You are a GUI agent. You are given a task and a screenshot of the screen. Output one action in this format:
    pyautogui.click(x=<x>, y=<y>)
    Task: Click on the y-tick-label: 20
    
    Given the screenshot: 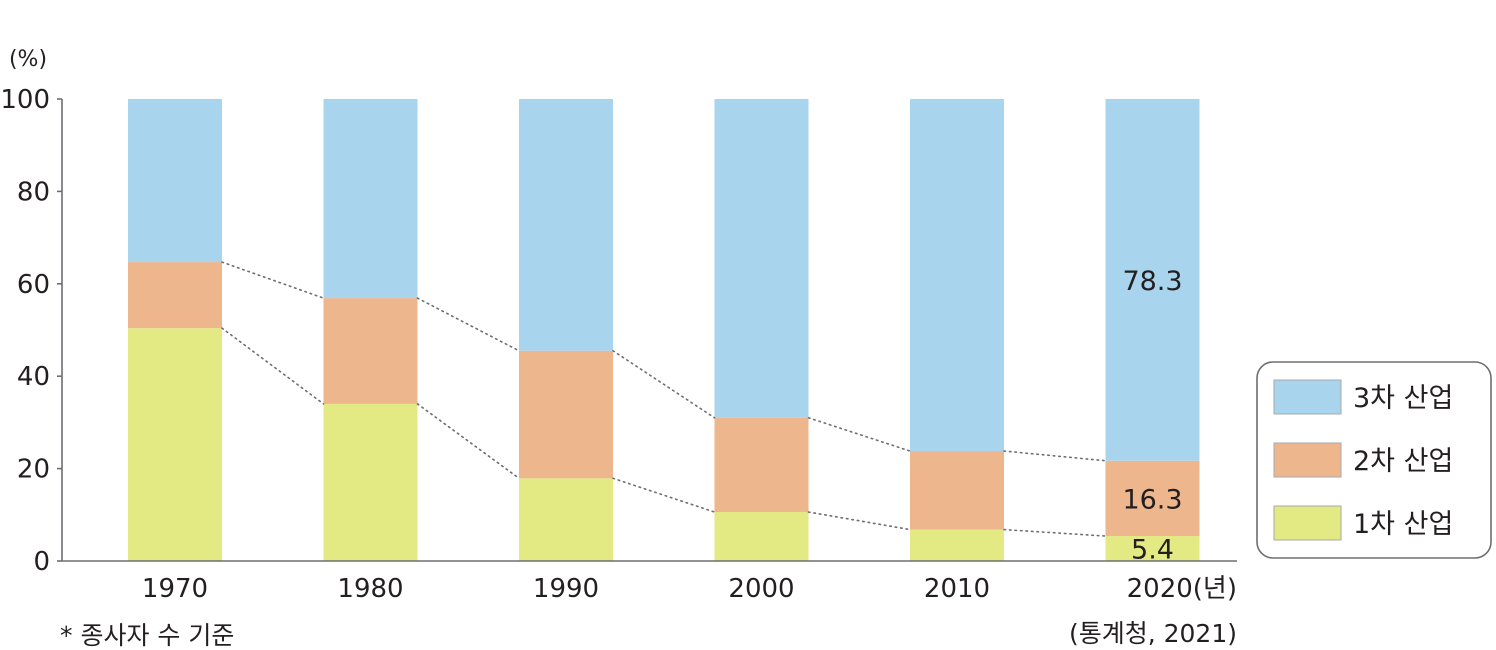 What is the action you would take?
    pyautogui.click(x=33, y=470)
    